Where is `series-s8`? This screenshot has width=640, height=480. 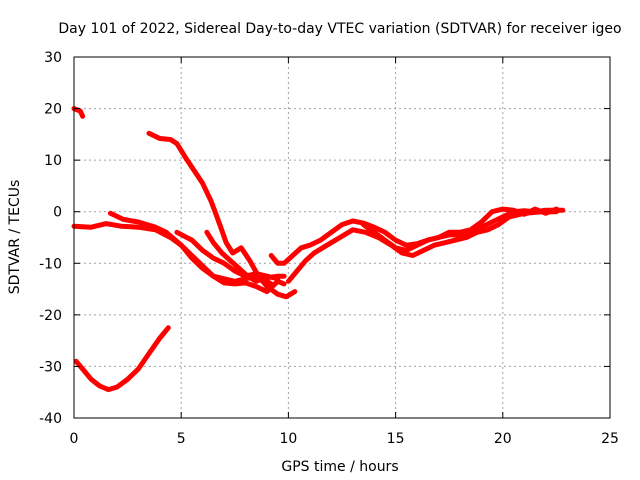 series-s8 is located at coordinates (417, 236).